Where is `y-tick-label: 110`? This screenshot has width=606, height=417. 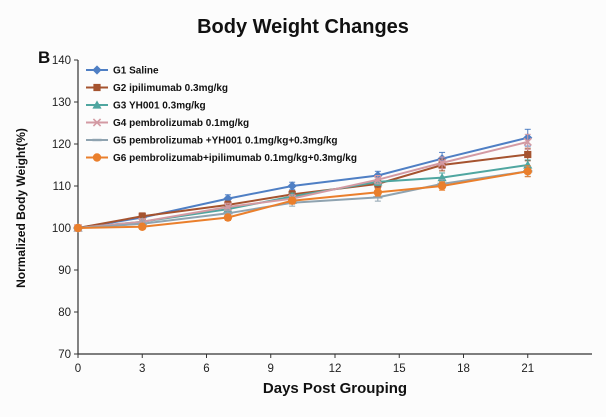
y-tick-label: 110 is located at coordinates (62, 187).